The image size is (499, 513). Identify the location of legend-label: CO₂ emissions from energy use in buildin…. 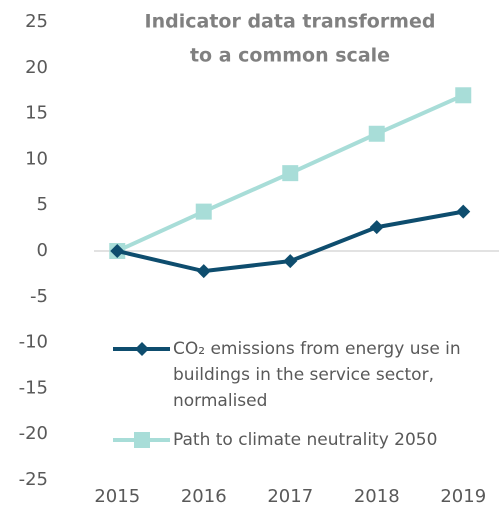
(317, 375).